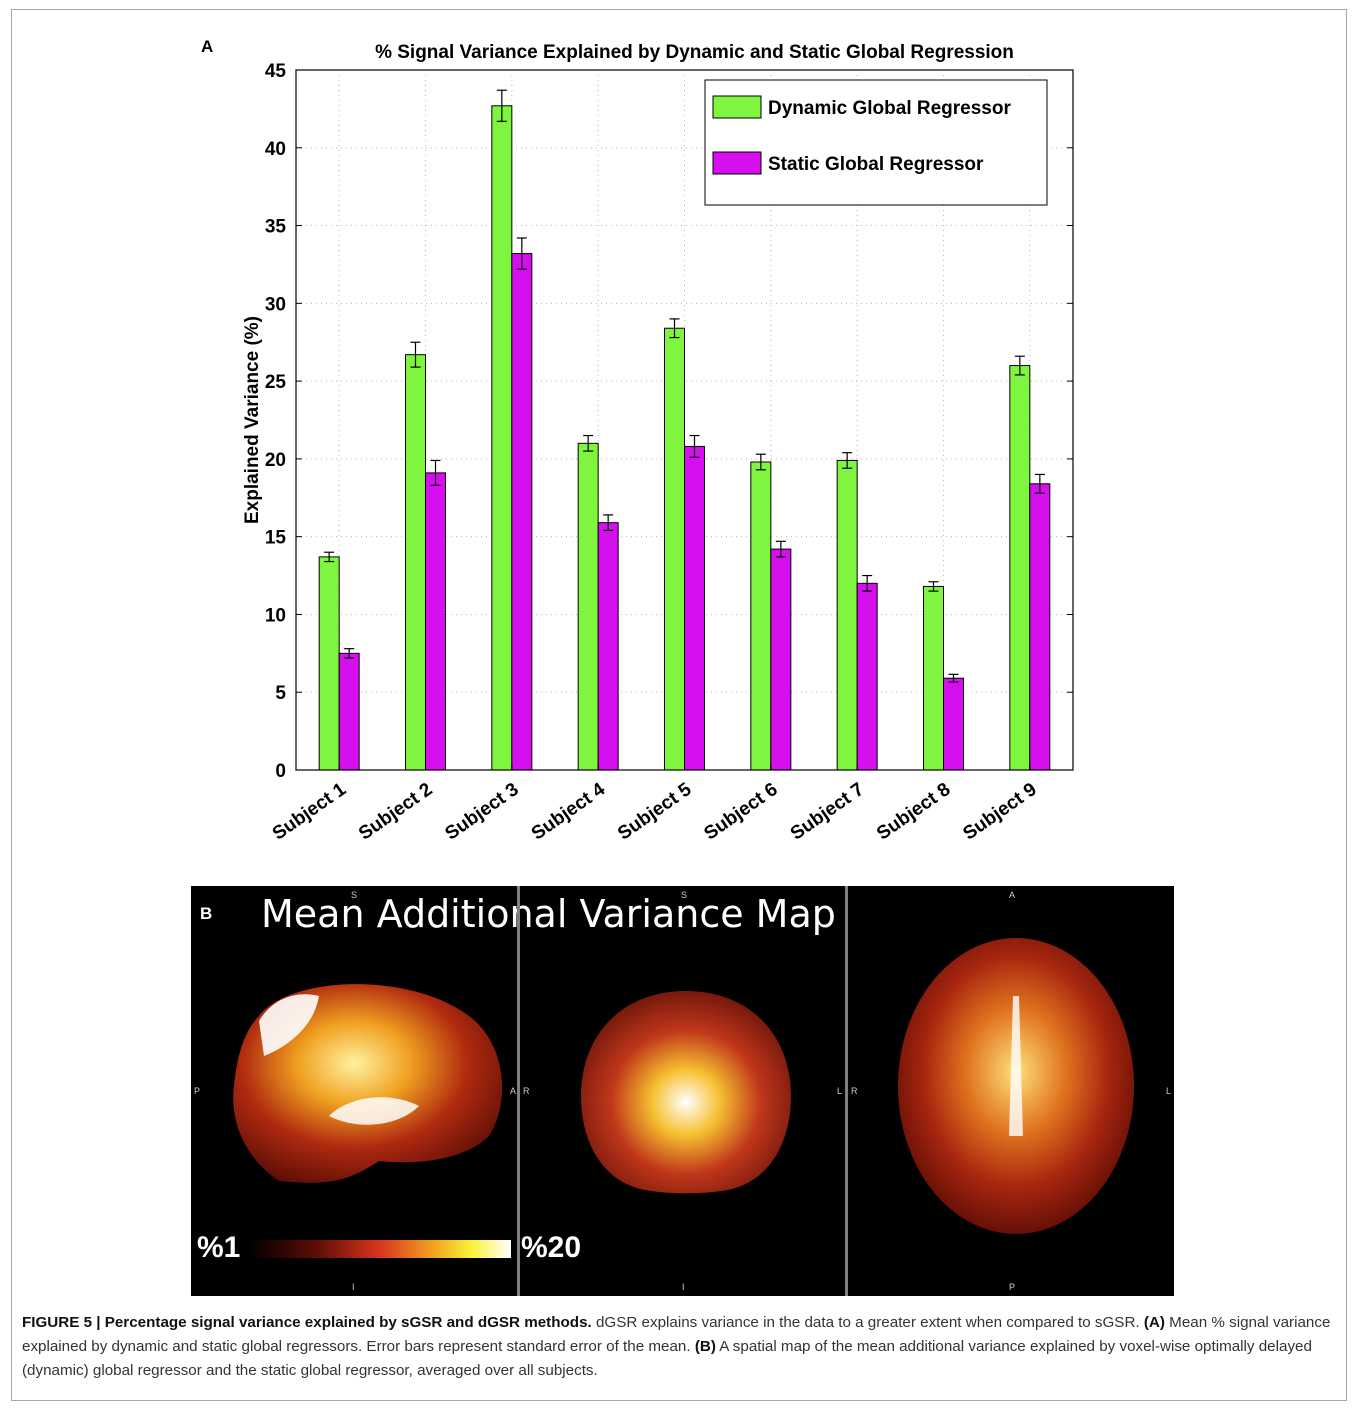 This screenshot has height=1411, width=1357. I want to click on colorbar, so click(380, 1249).